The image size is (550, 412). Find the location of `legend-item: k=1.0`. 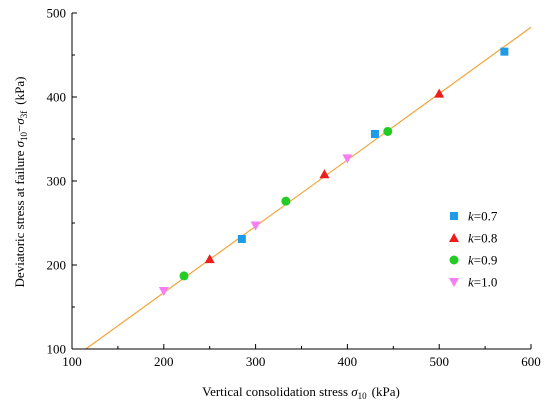

legend-item: k=1.0 is located at coordinates (473, 282).